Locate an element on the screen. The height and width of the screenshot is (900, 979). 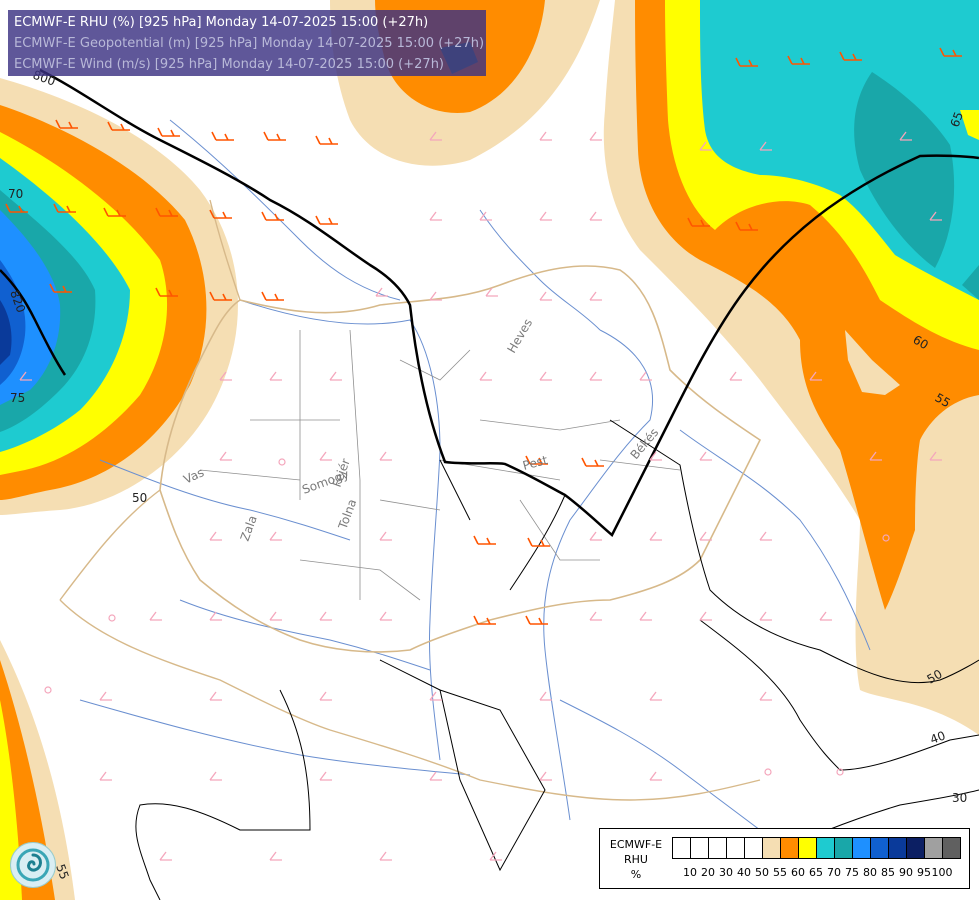
legend-tick-label: 40 is located at coordinates (744, 872).